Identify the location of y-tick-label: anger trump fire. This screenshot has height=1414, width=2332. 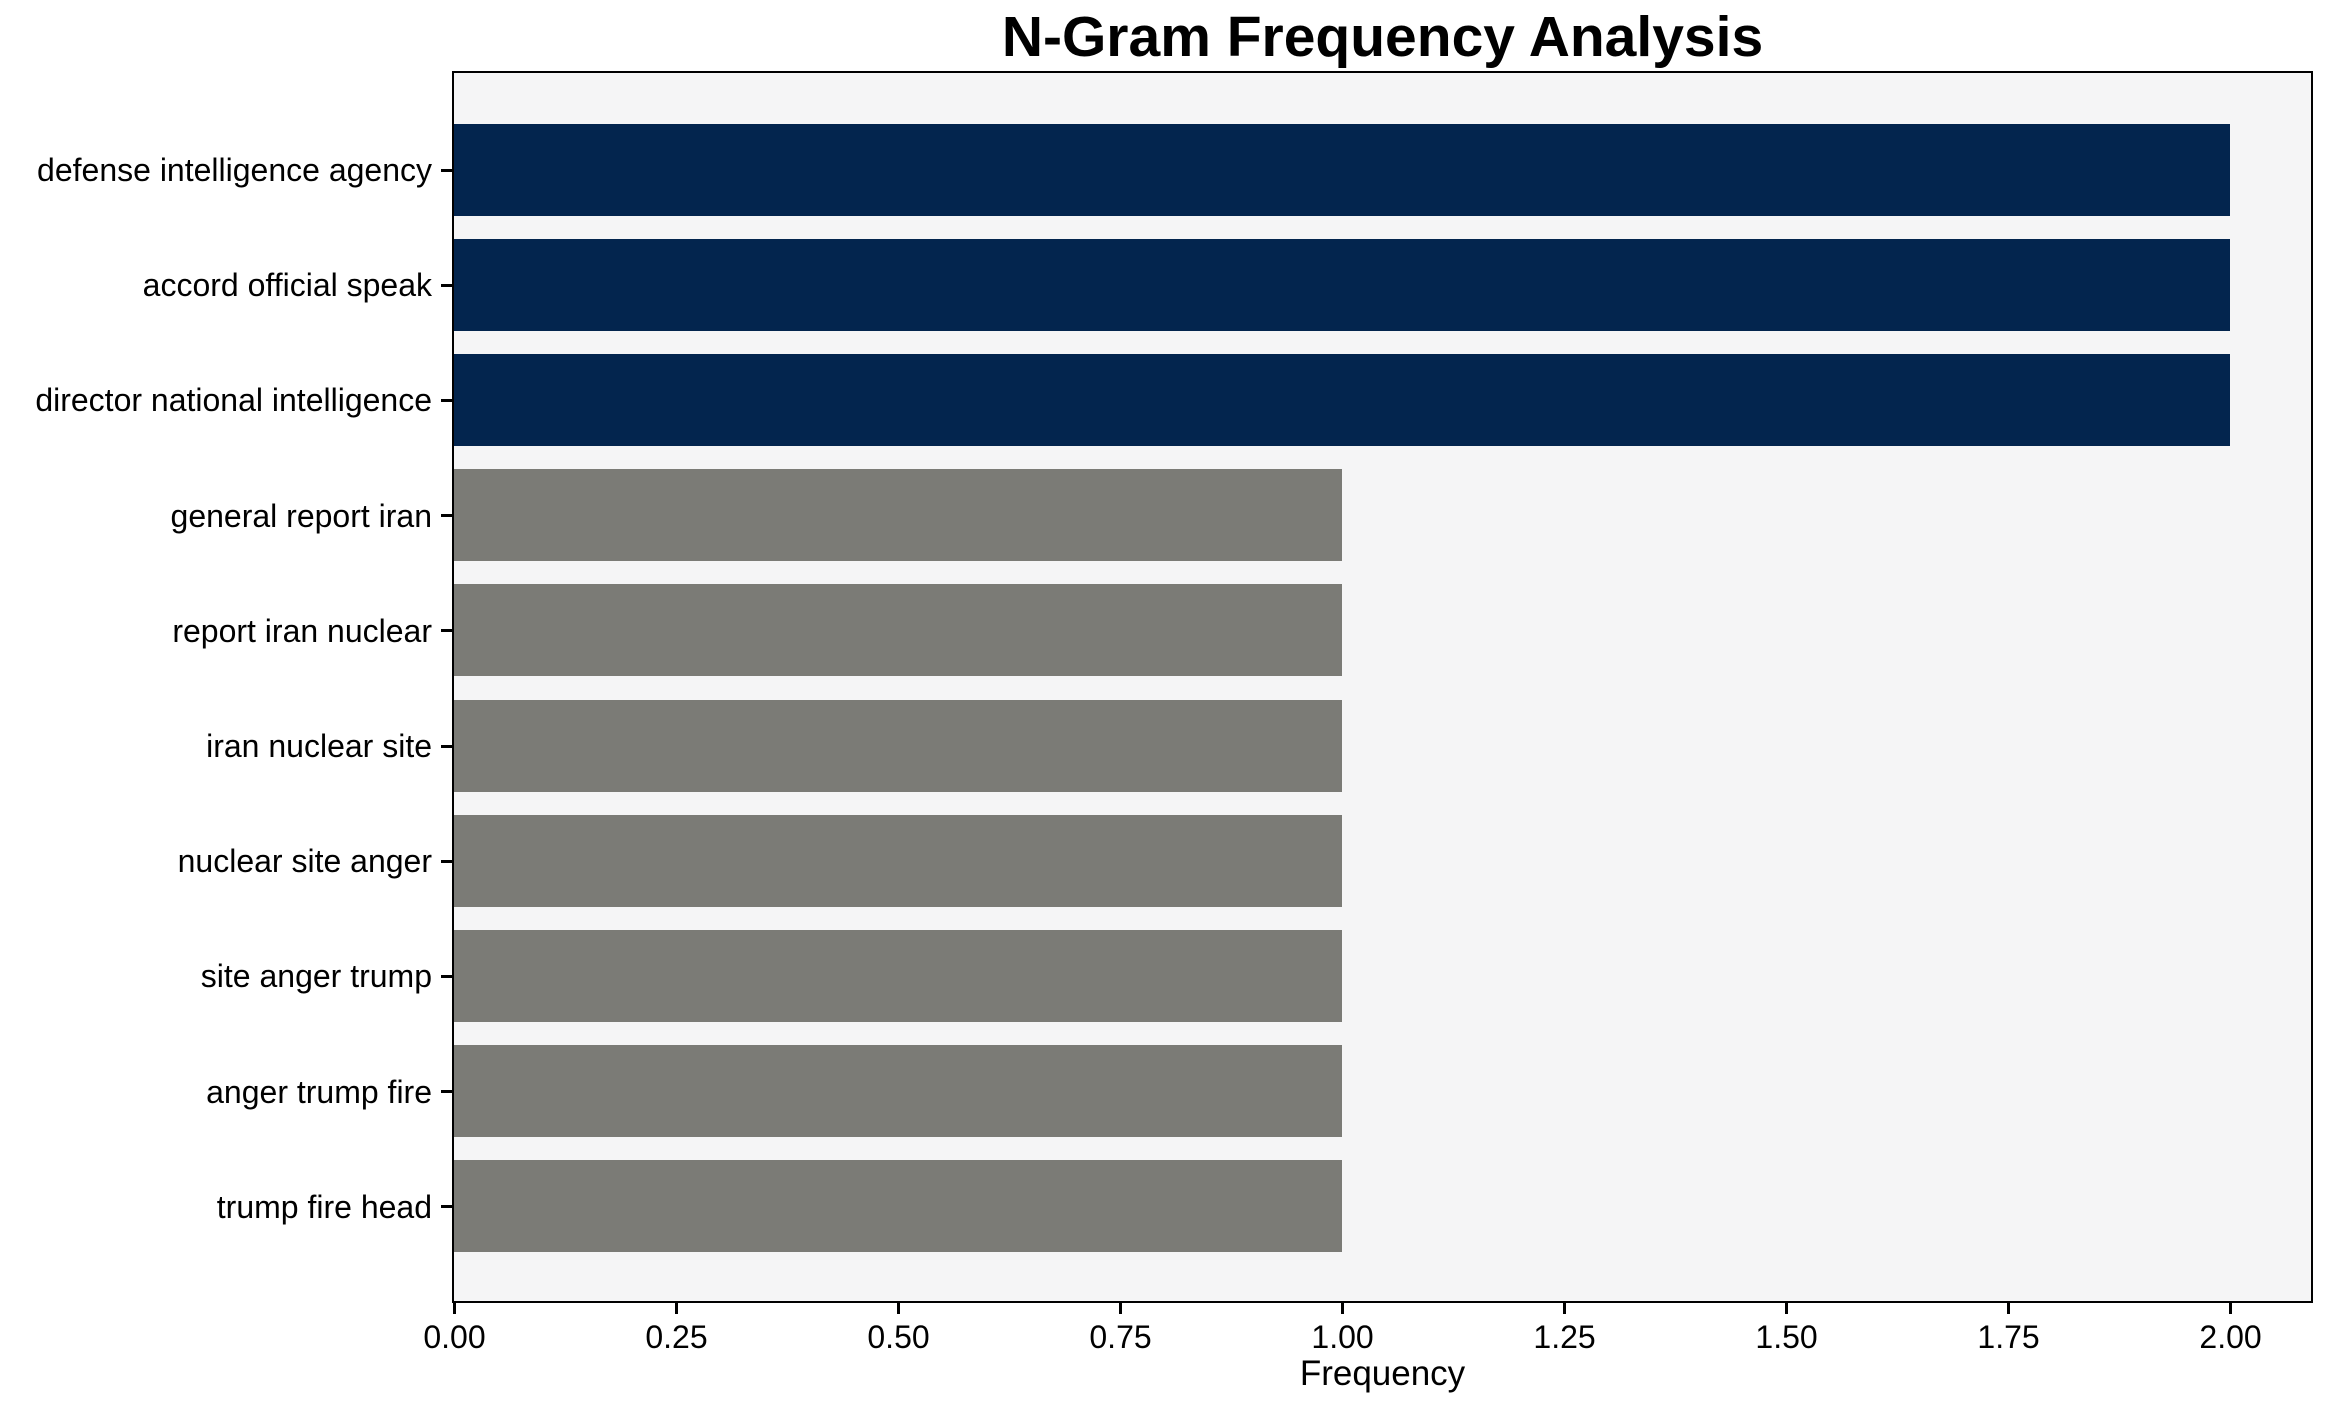
(319, 1091).